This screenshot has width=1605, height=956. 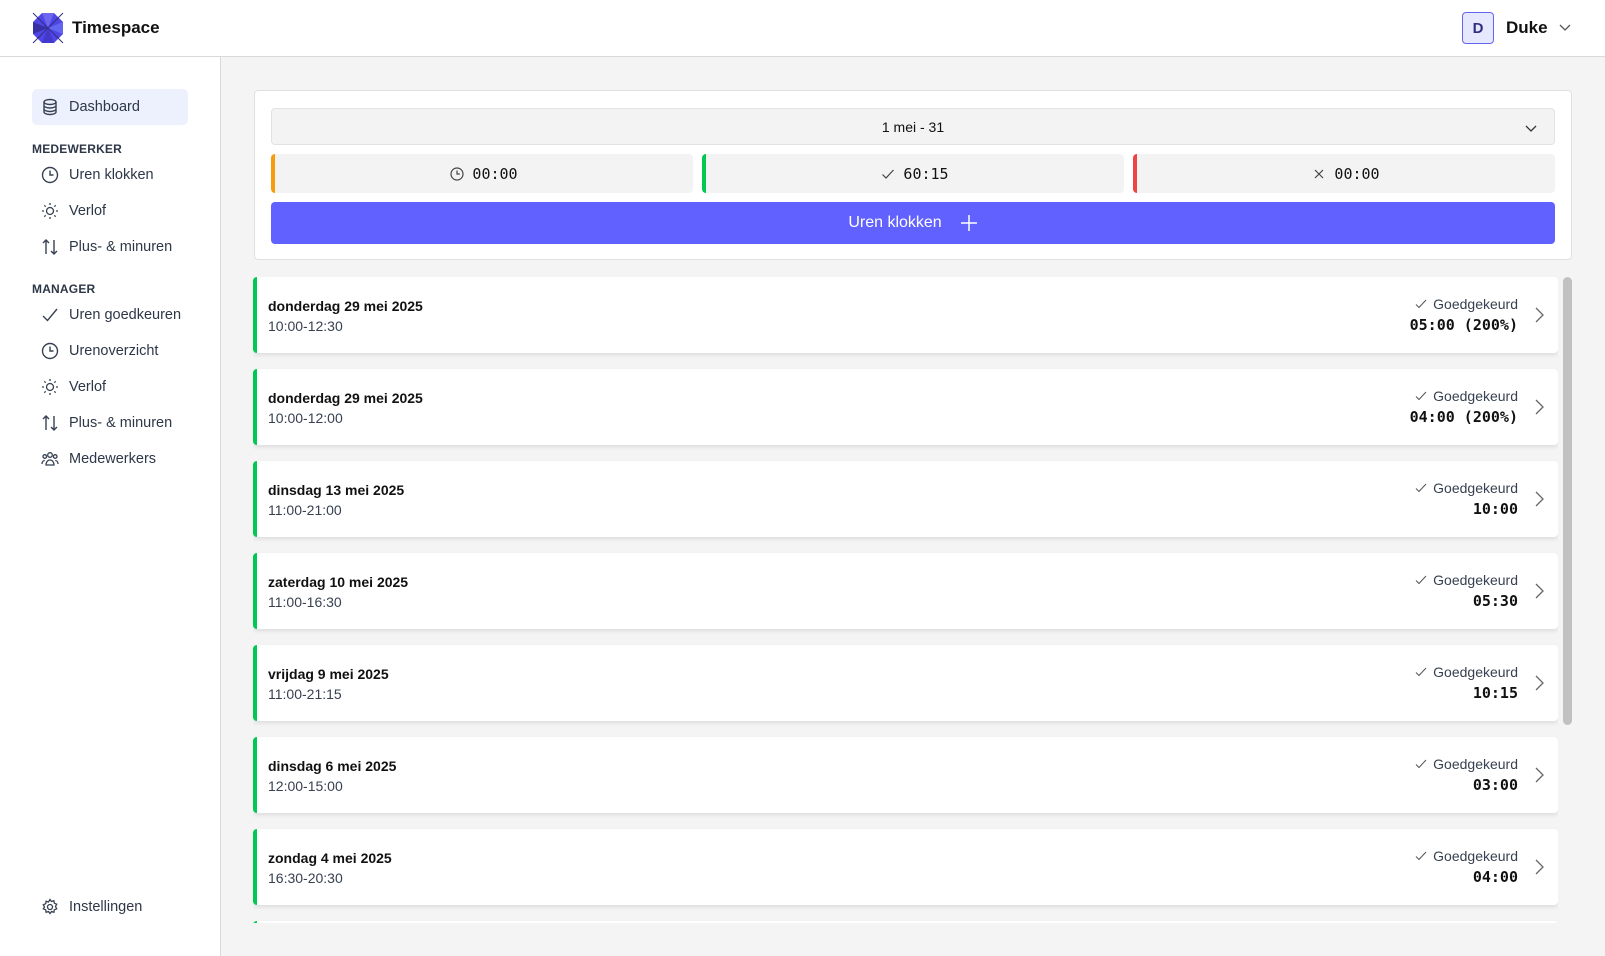 I want to click on sidebar-item-instellingen: Instellingen, so click(x=110, y=907).